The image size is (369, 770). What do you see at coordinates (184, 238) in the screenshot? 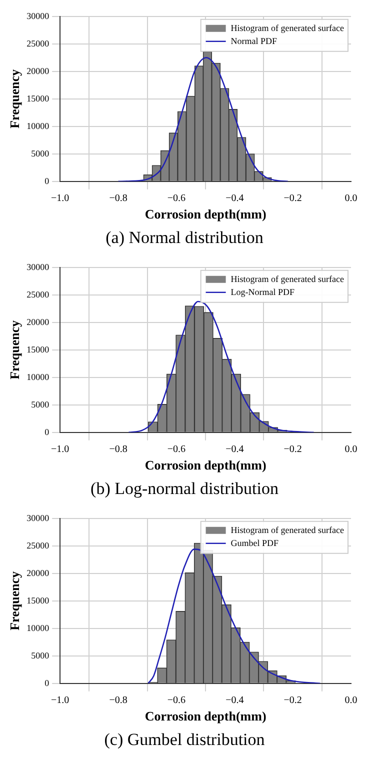
I see `text: (a) Normal distribution` at bounding box center [184, 238].